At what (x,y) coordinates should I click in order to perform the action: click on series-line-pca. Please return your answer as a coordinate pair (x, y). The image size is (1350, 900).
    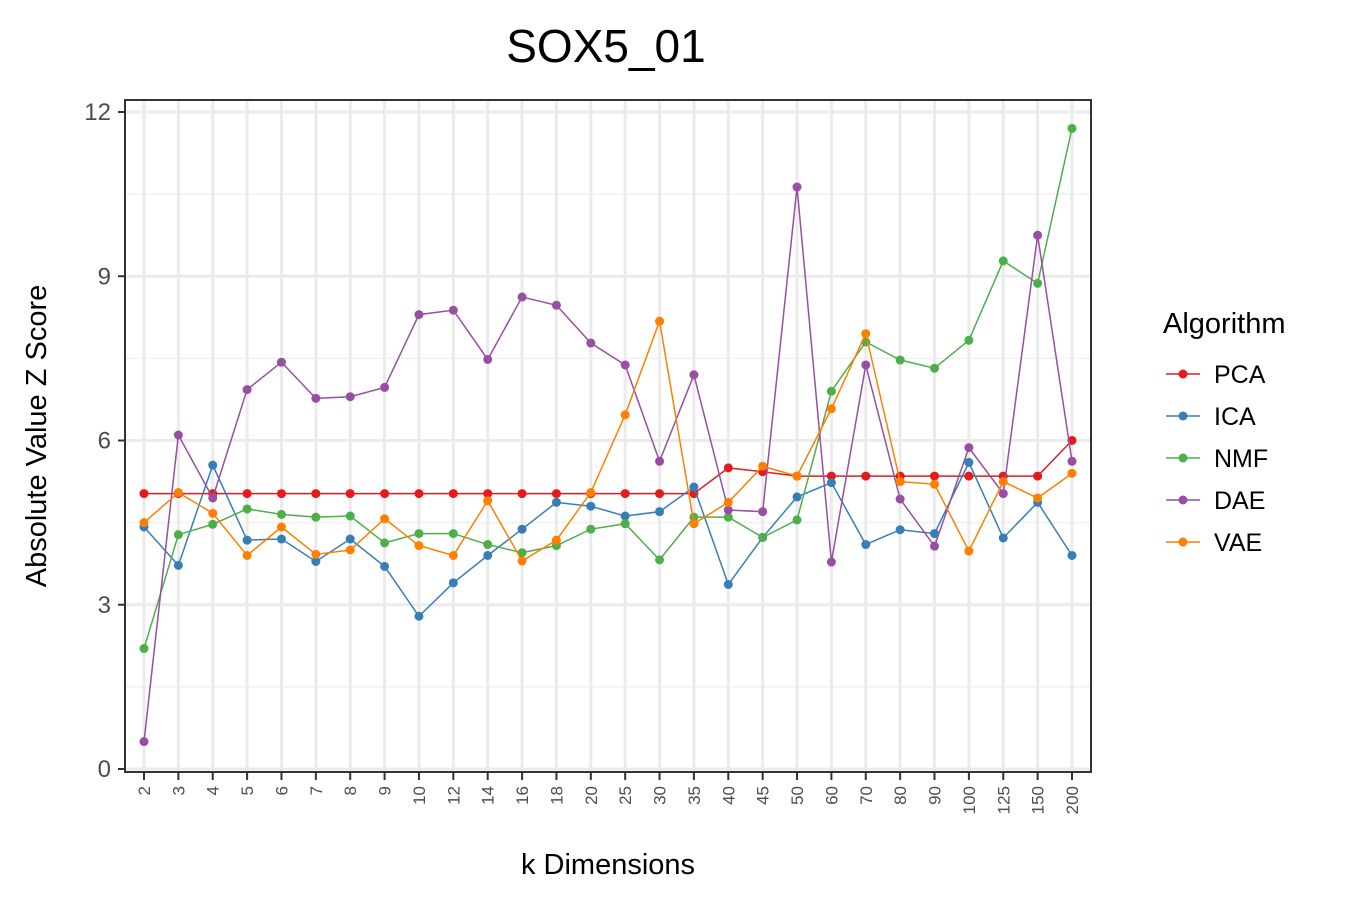
    Looking at the image, I should click on (608, 467).